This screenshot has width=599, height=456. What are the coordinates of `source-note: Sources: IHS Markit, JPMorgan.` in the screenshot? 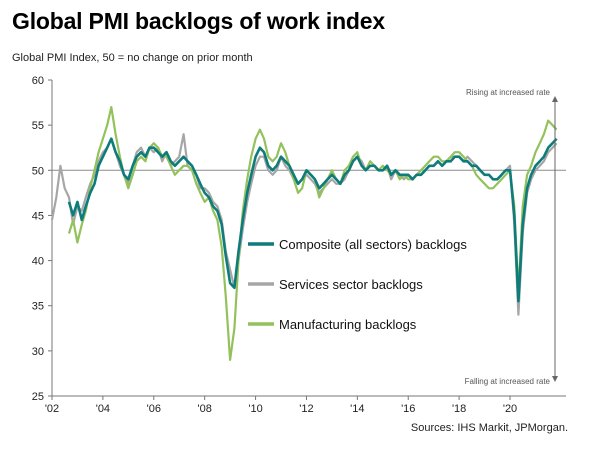 It's located at (489, 428).